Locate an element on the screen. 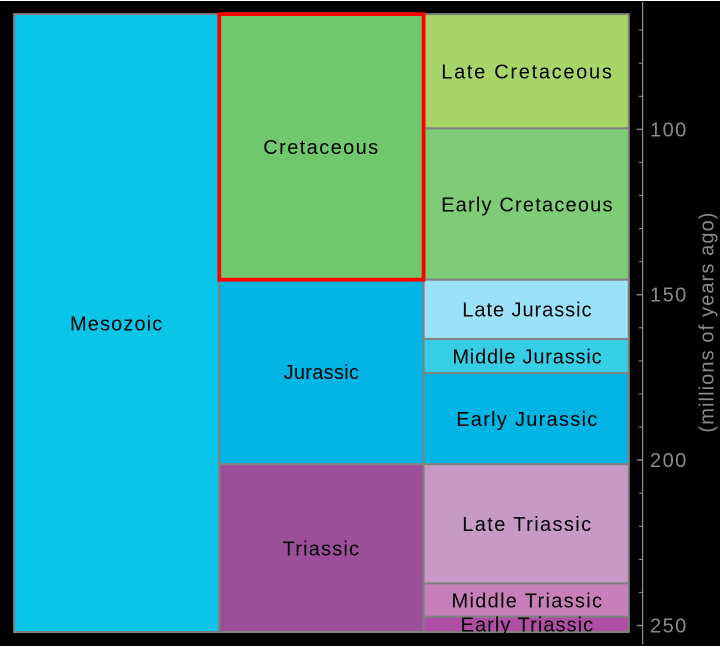 This screenshot has height=646, width=720. svg-text: Late Triassic is located at coordinates (527, 525).